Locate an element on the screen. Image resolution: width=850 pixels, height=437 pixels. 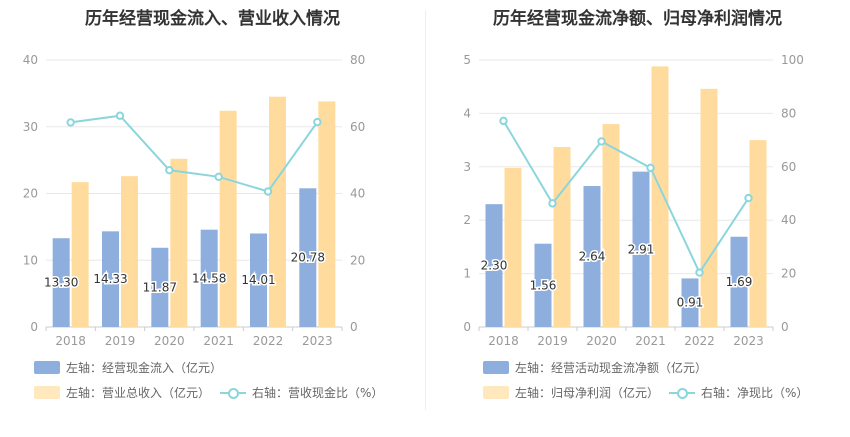
bar-data-label: 2.30 is located at coordinates (494, 266).